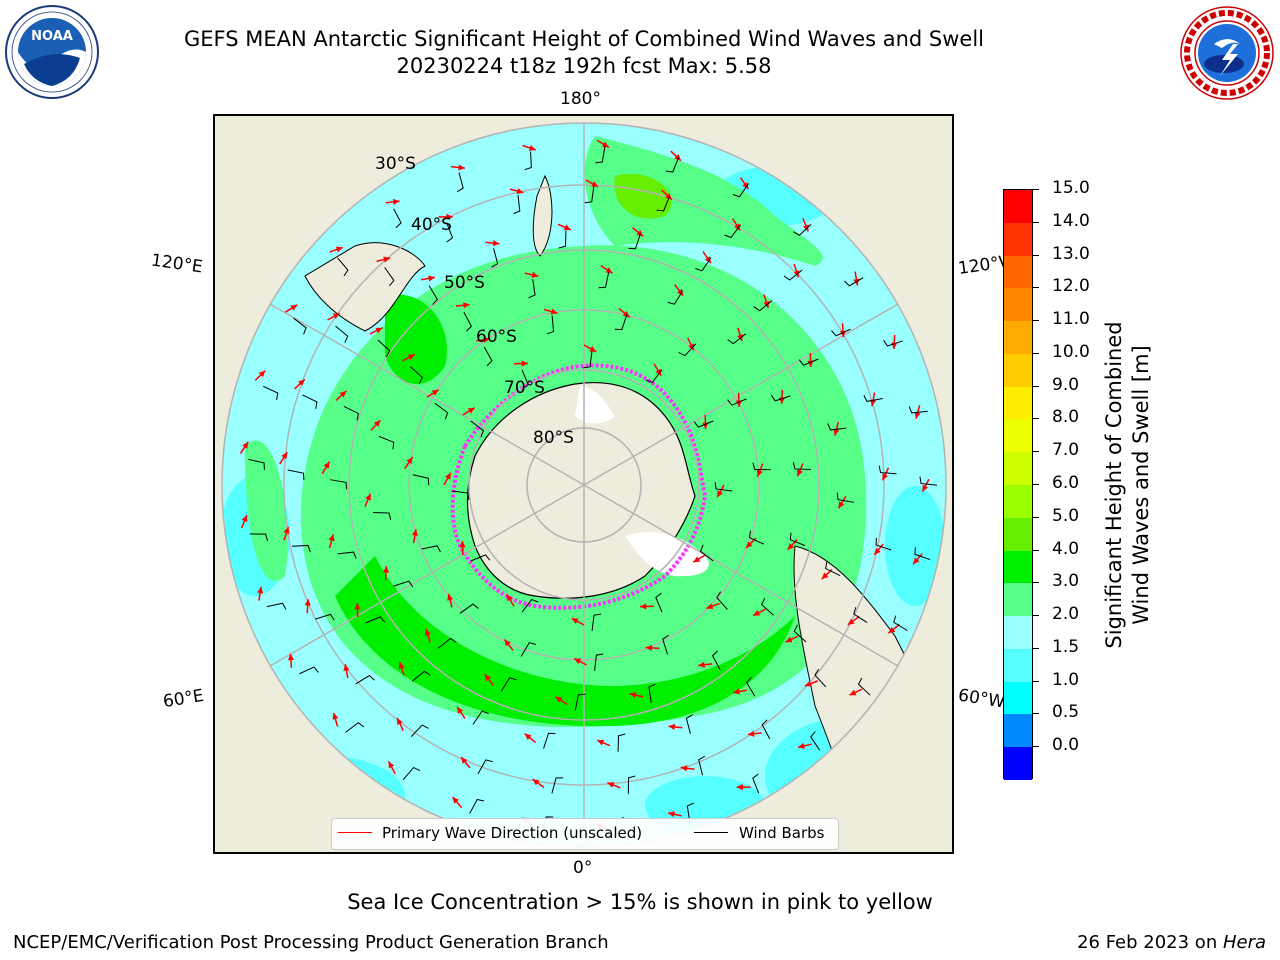 The image size is (1280, 960). I want to click on lat-label-30s: 30°S, so click(395, 164).